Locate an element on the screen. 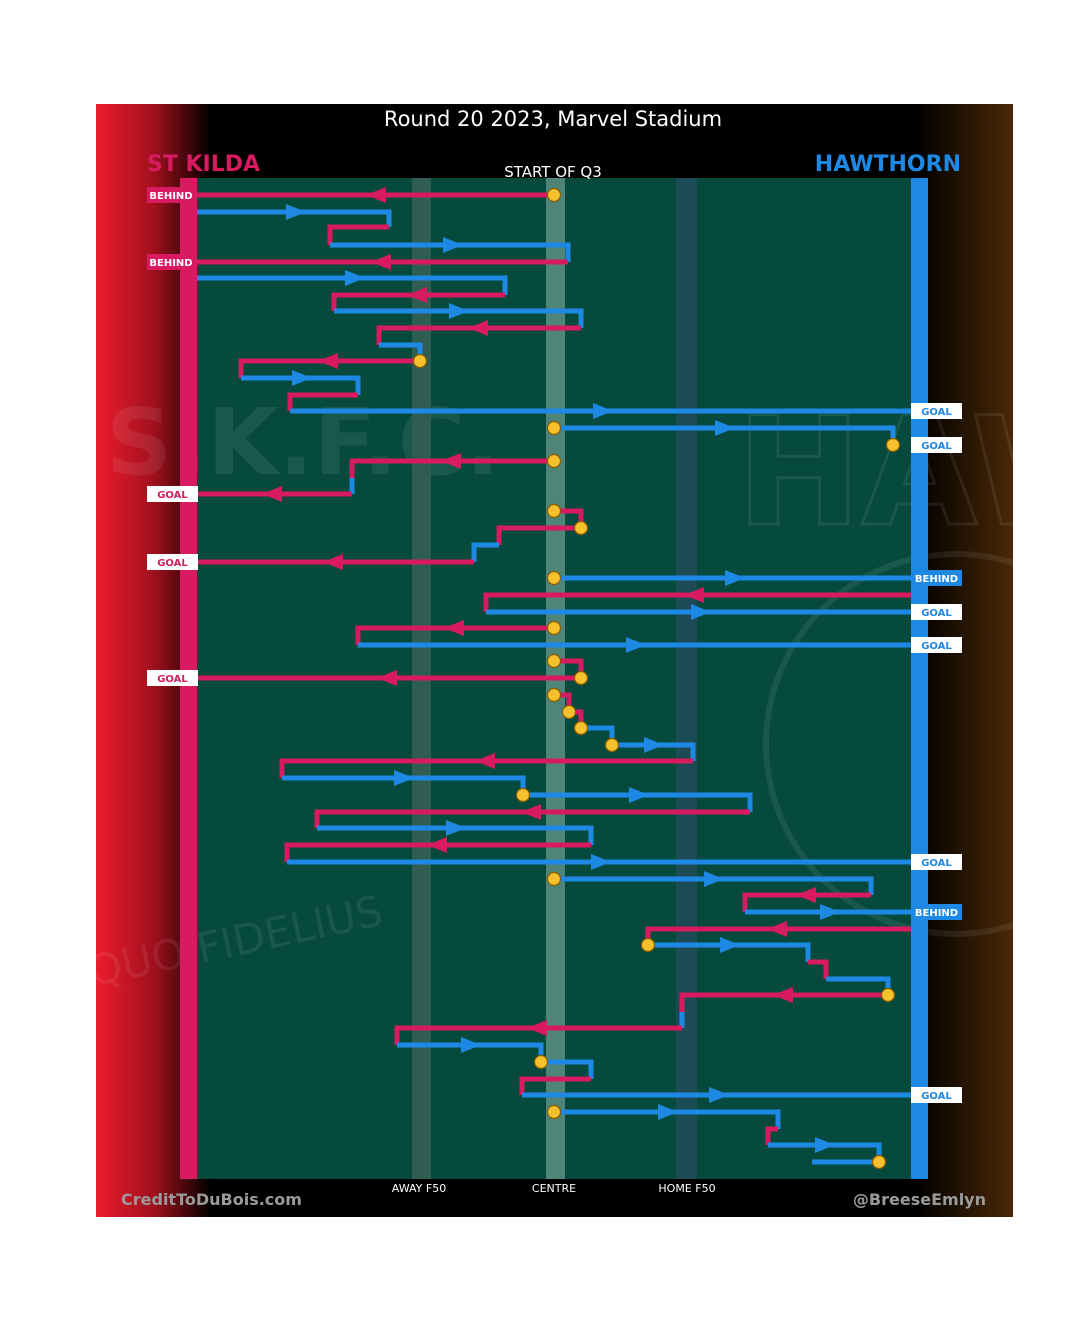  outcome-label-7: BEHIND is located at coordinates (936, 579).